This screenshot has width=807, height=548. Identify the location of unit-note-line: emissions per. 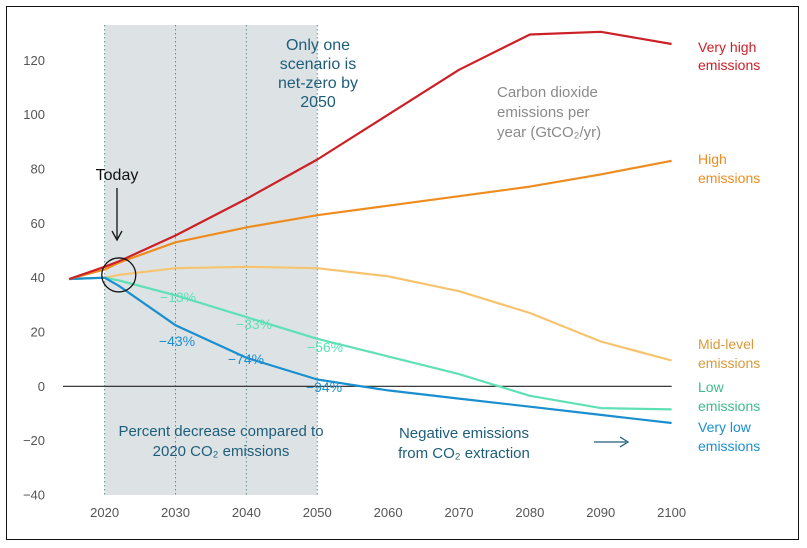
(543, 112).